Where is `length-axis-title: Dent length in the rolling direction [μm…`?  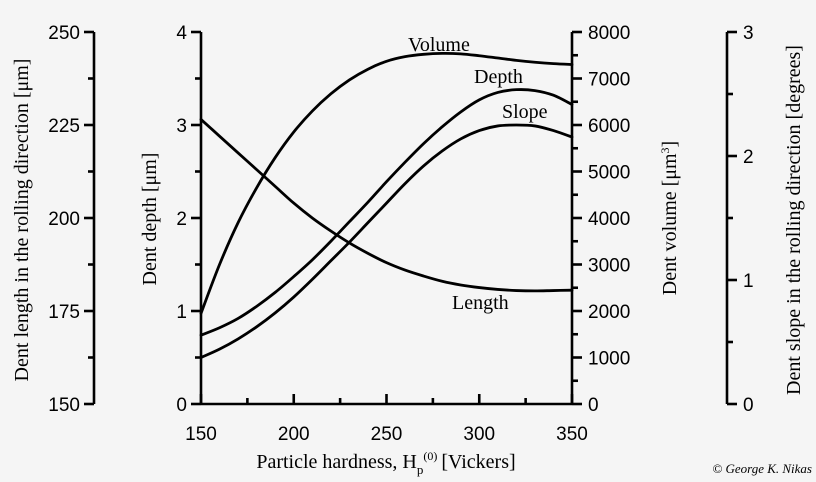
length-axis-title: Dent length in the rolling direction [μm… is located at coordinates (22, 220).